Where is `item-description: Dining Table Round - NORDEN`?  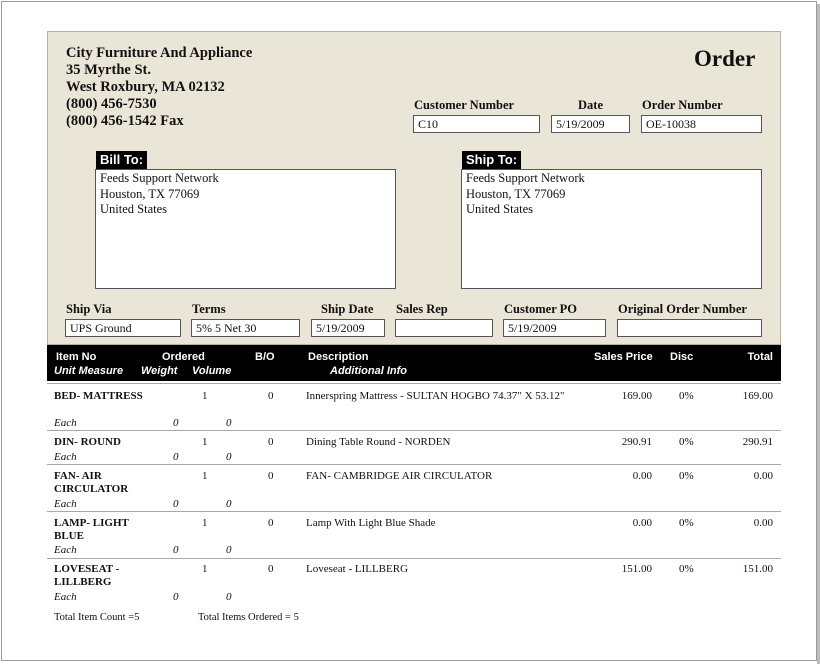
item-description: Dining Table Round - NORDEN is located at coordinates (378, 442).